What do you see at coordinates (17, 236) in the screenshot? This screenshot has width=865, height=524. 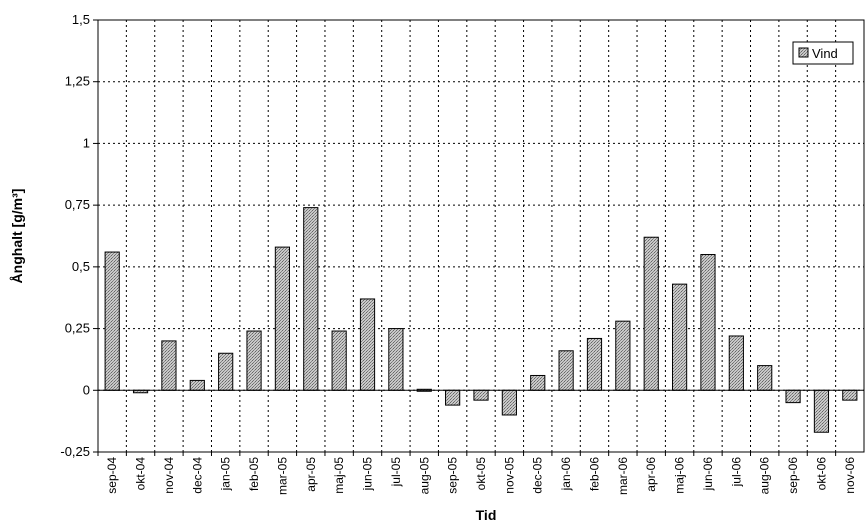 I see `y-axis-title: Ånghalt [g/m³]` at bounding box center [17, 236].